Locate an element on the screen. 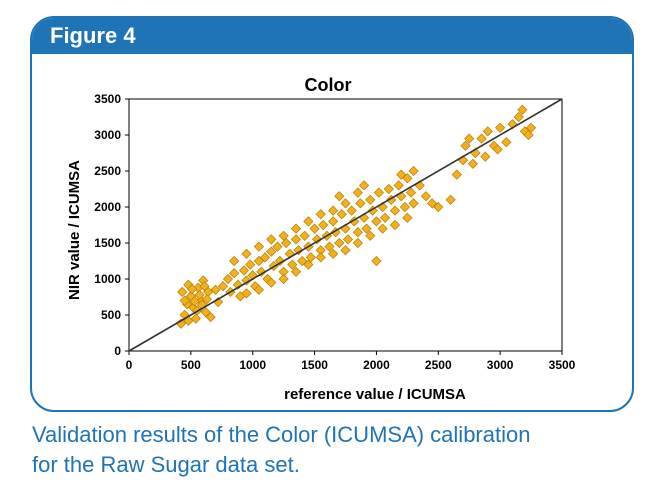  x-tick-label: 3000 is located at coordinates (500, 365).